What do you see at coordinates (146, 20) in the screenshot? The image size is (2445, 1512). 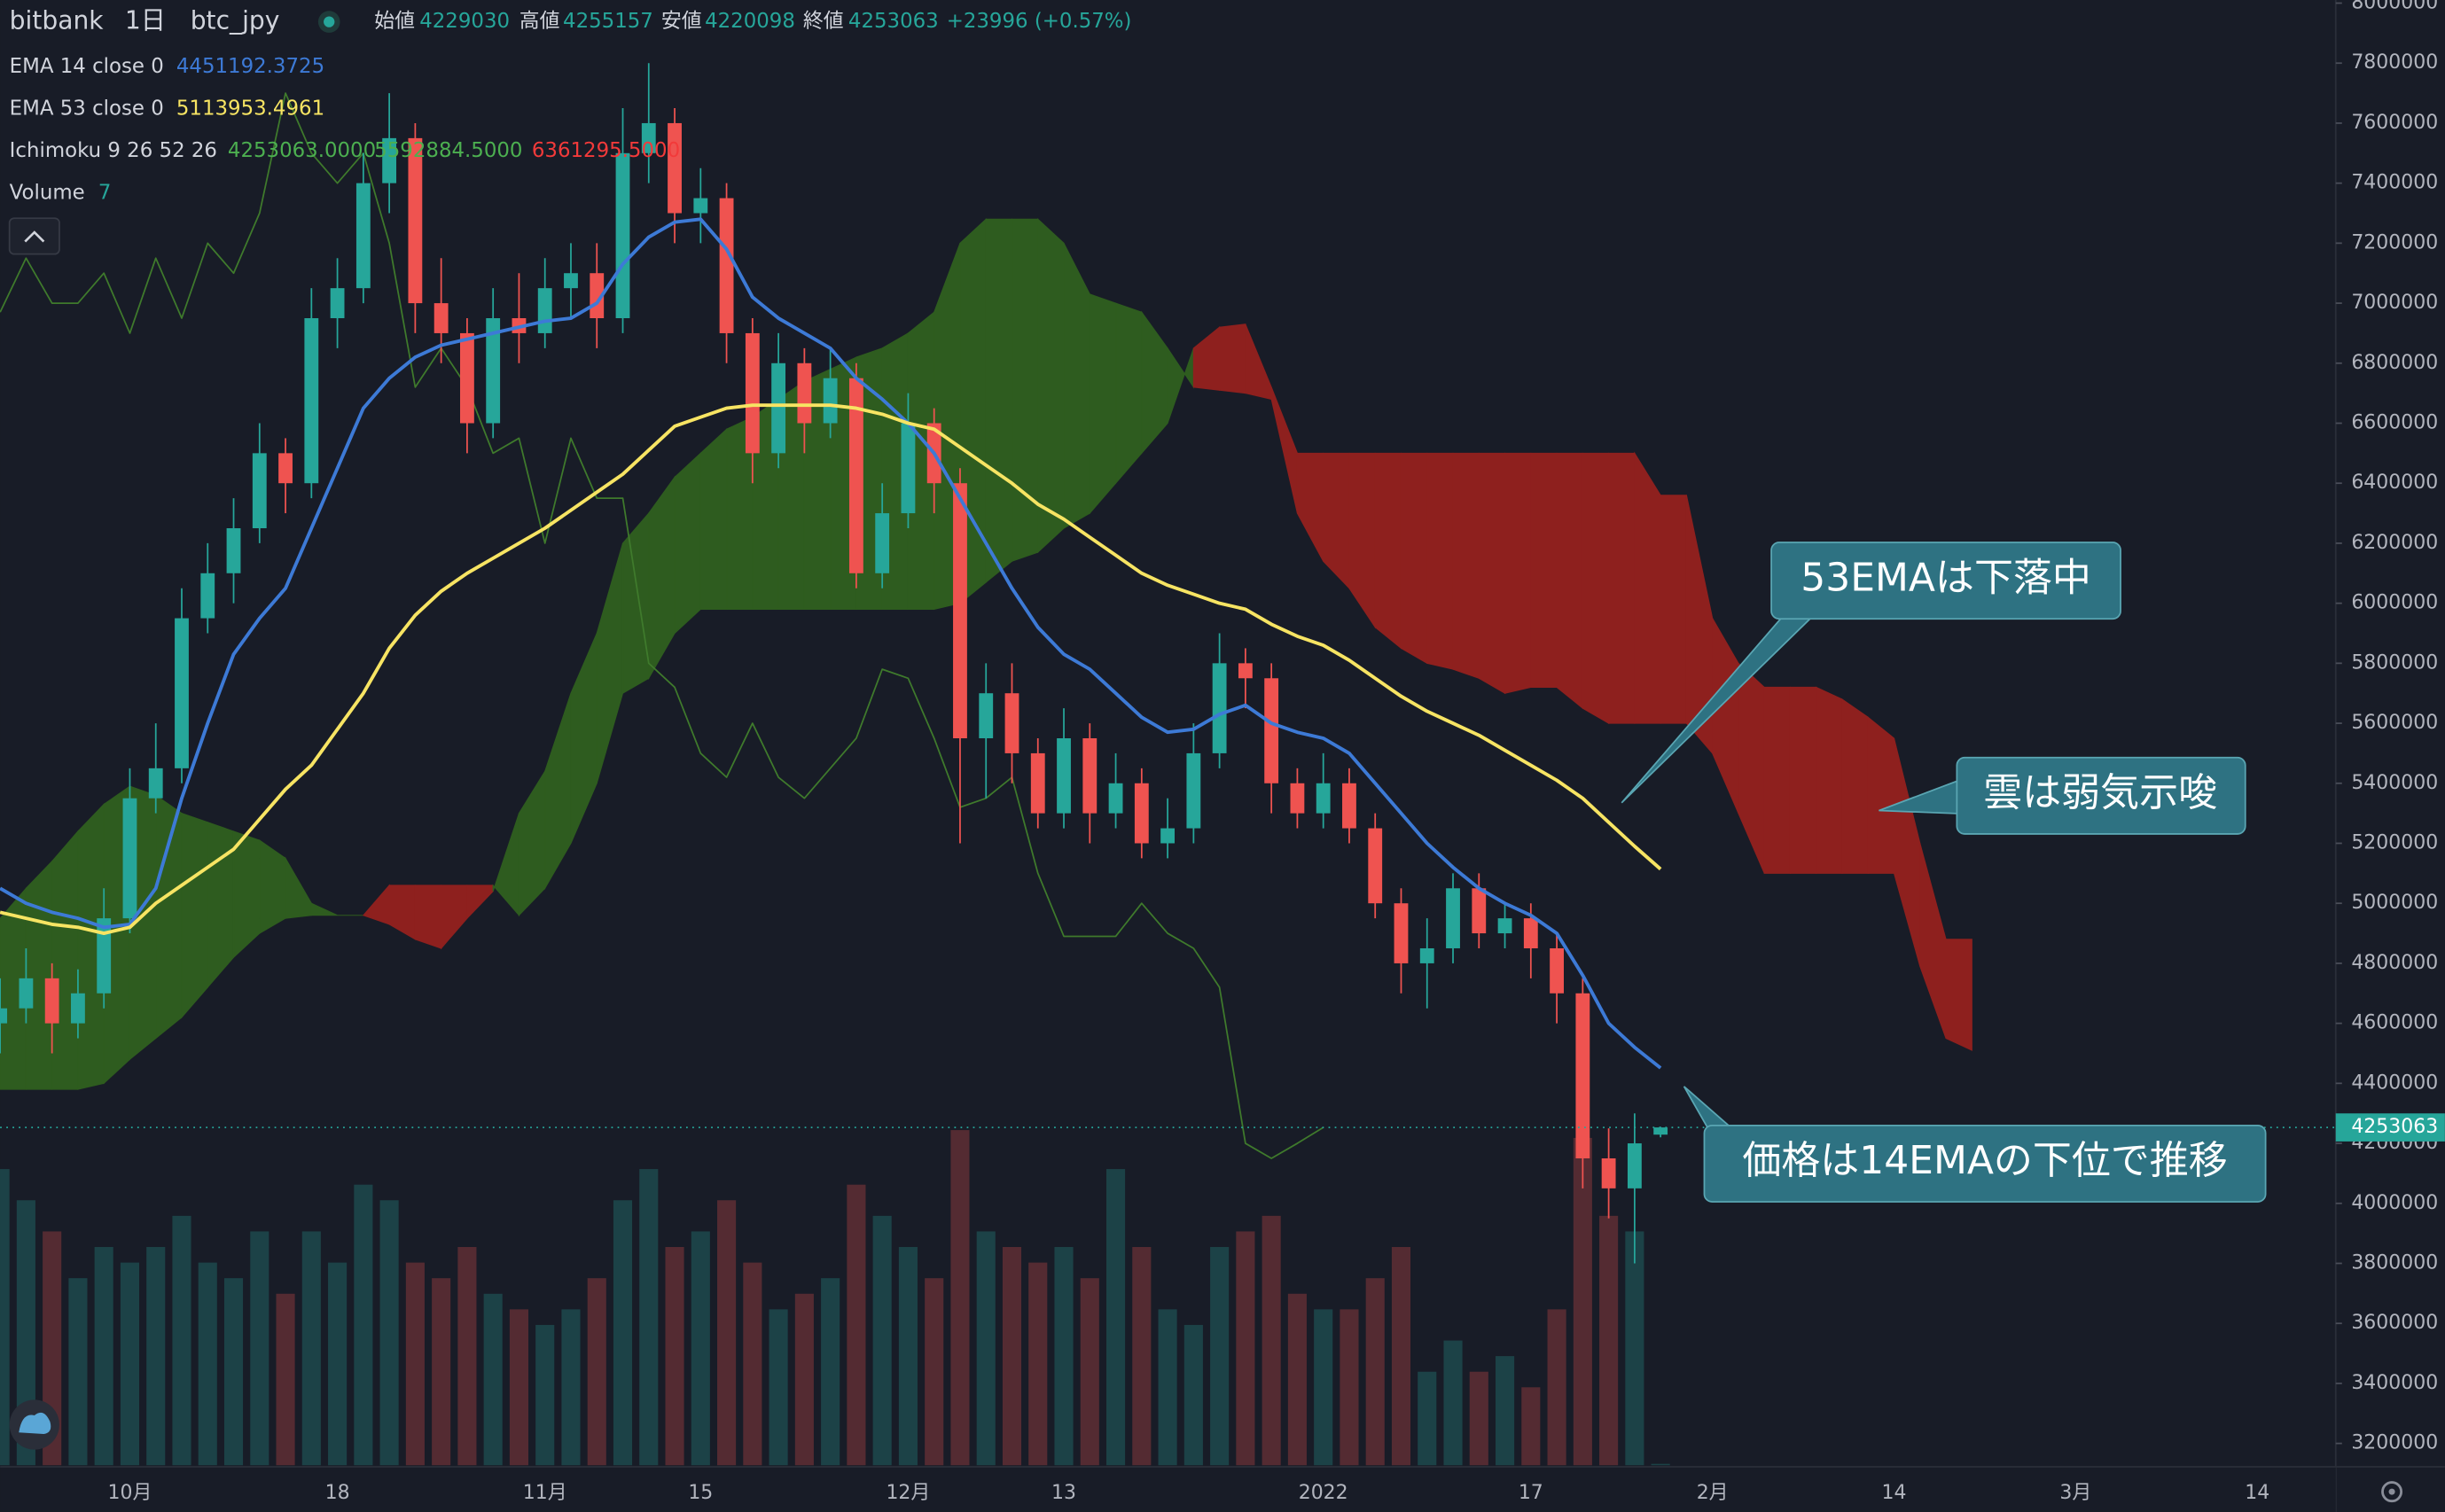 I see `interval: 1日` at bounding box center [146, 20].